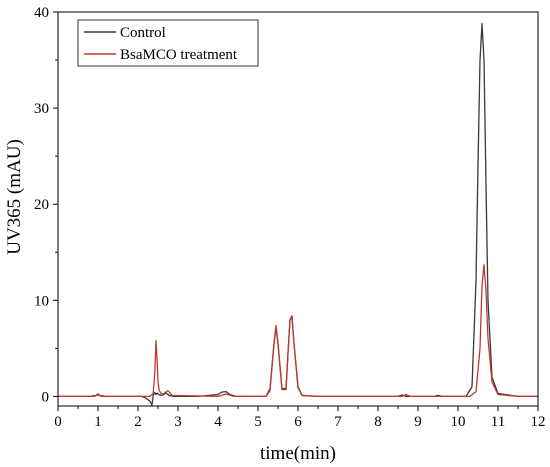 This screenshot has height=467, width=550. Describe the element at coordinates (46, 397) in the screenshot. I see `y-tick-label: 0` at that location.